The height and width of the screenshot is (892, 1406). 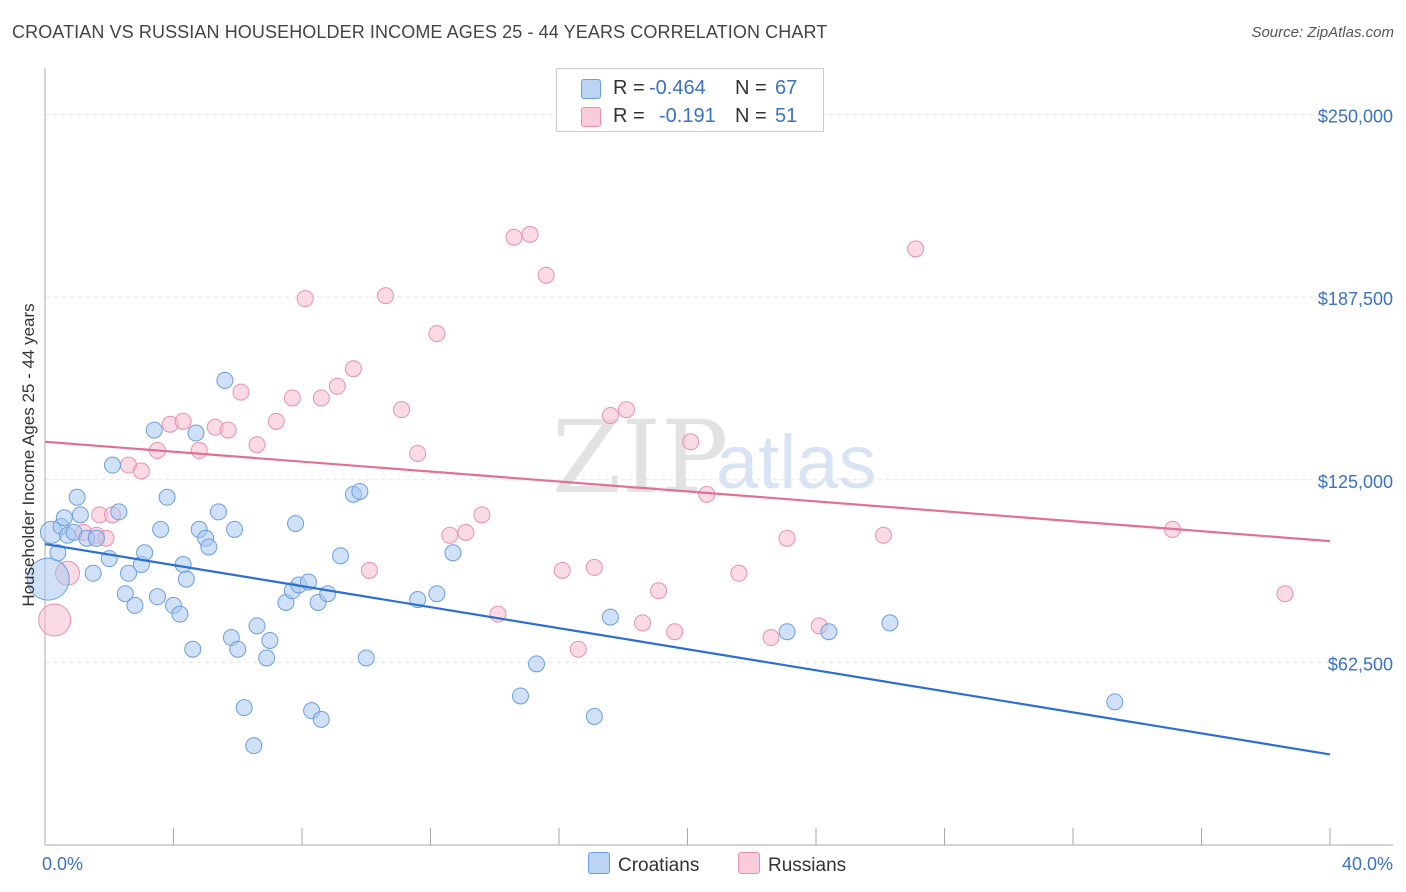 What do you see at coordinates (786, 116) in the screenshot?
I see `legend-n-value: 51` at bounding box center [786, 116].